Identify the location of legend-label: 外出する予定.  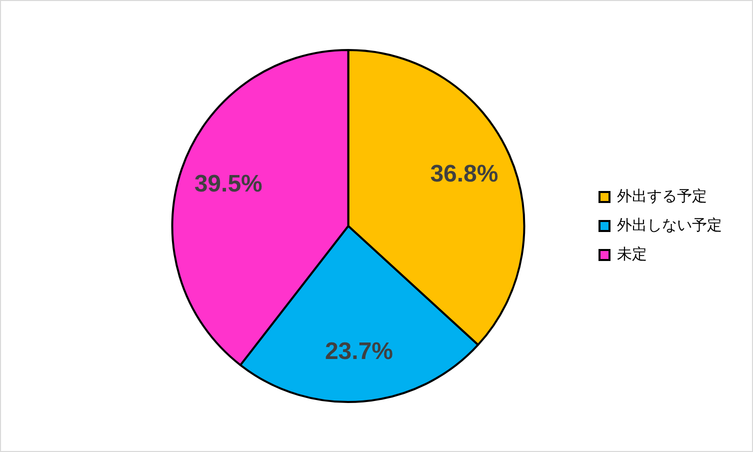
(662, 195).